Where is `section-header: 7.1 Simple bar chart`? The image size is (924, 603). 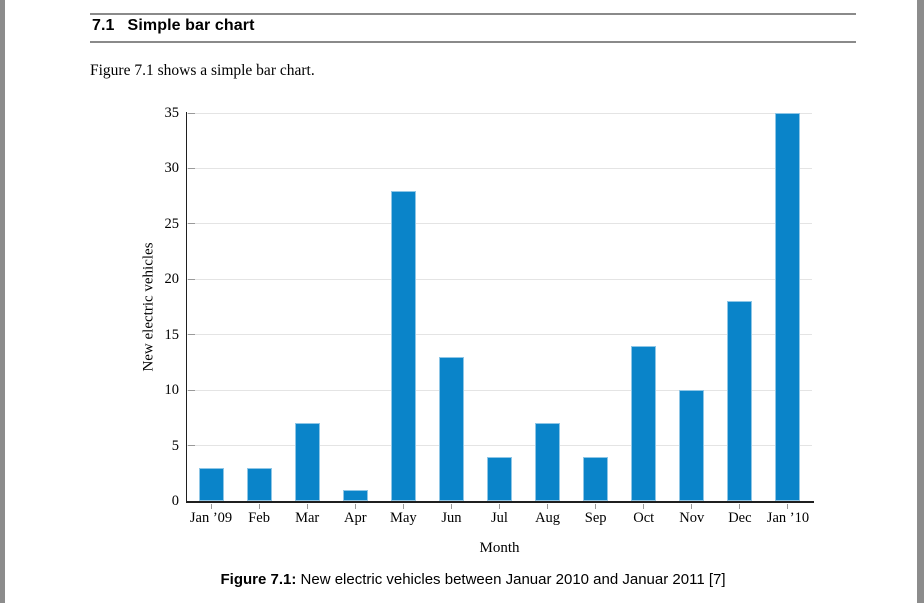
section-header: 7.1 Simple bar chart is located at coordinates (173, 26).